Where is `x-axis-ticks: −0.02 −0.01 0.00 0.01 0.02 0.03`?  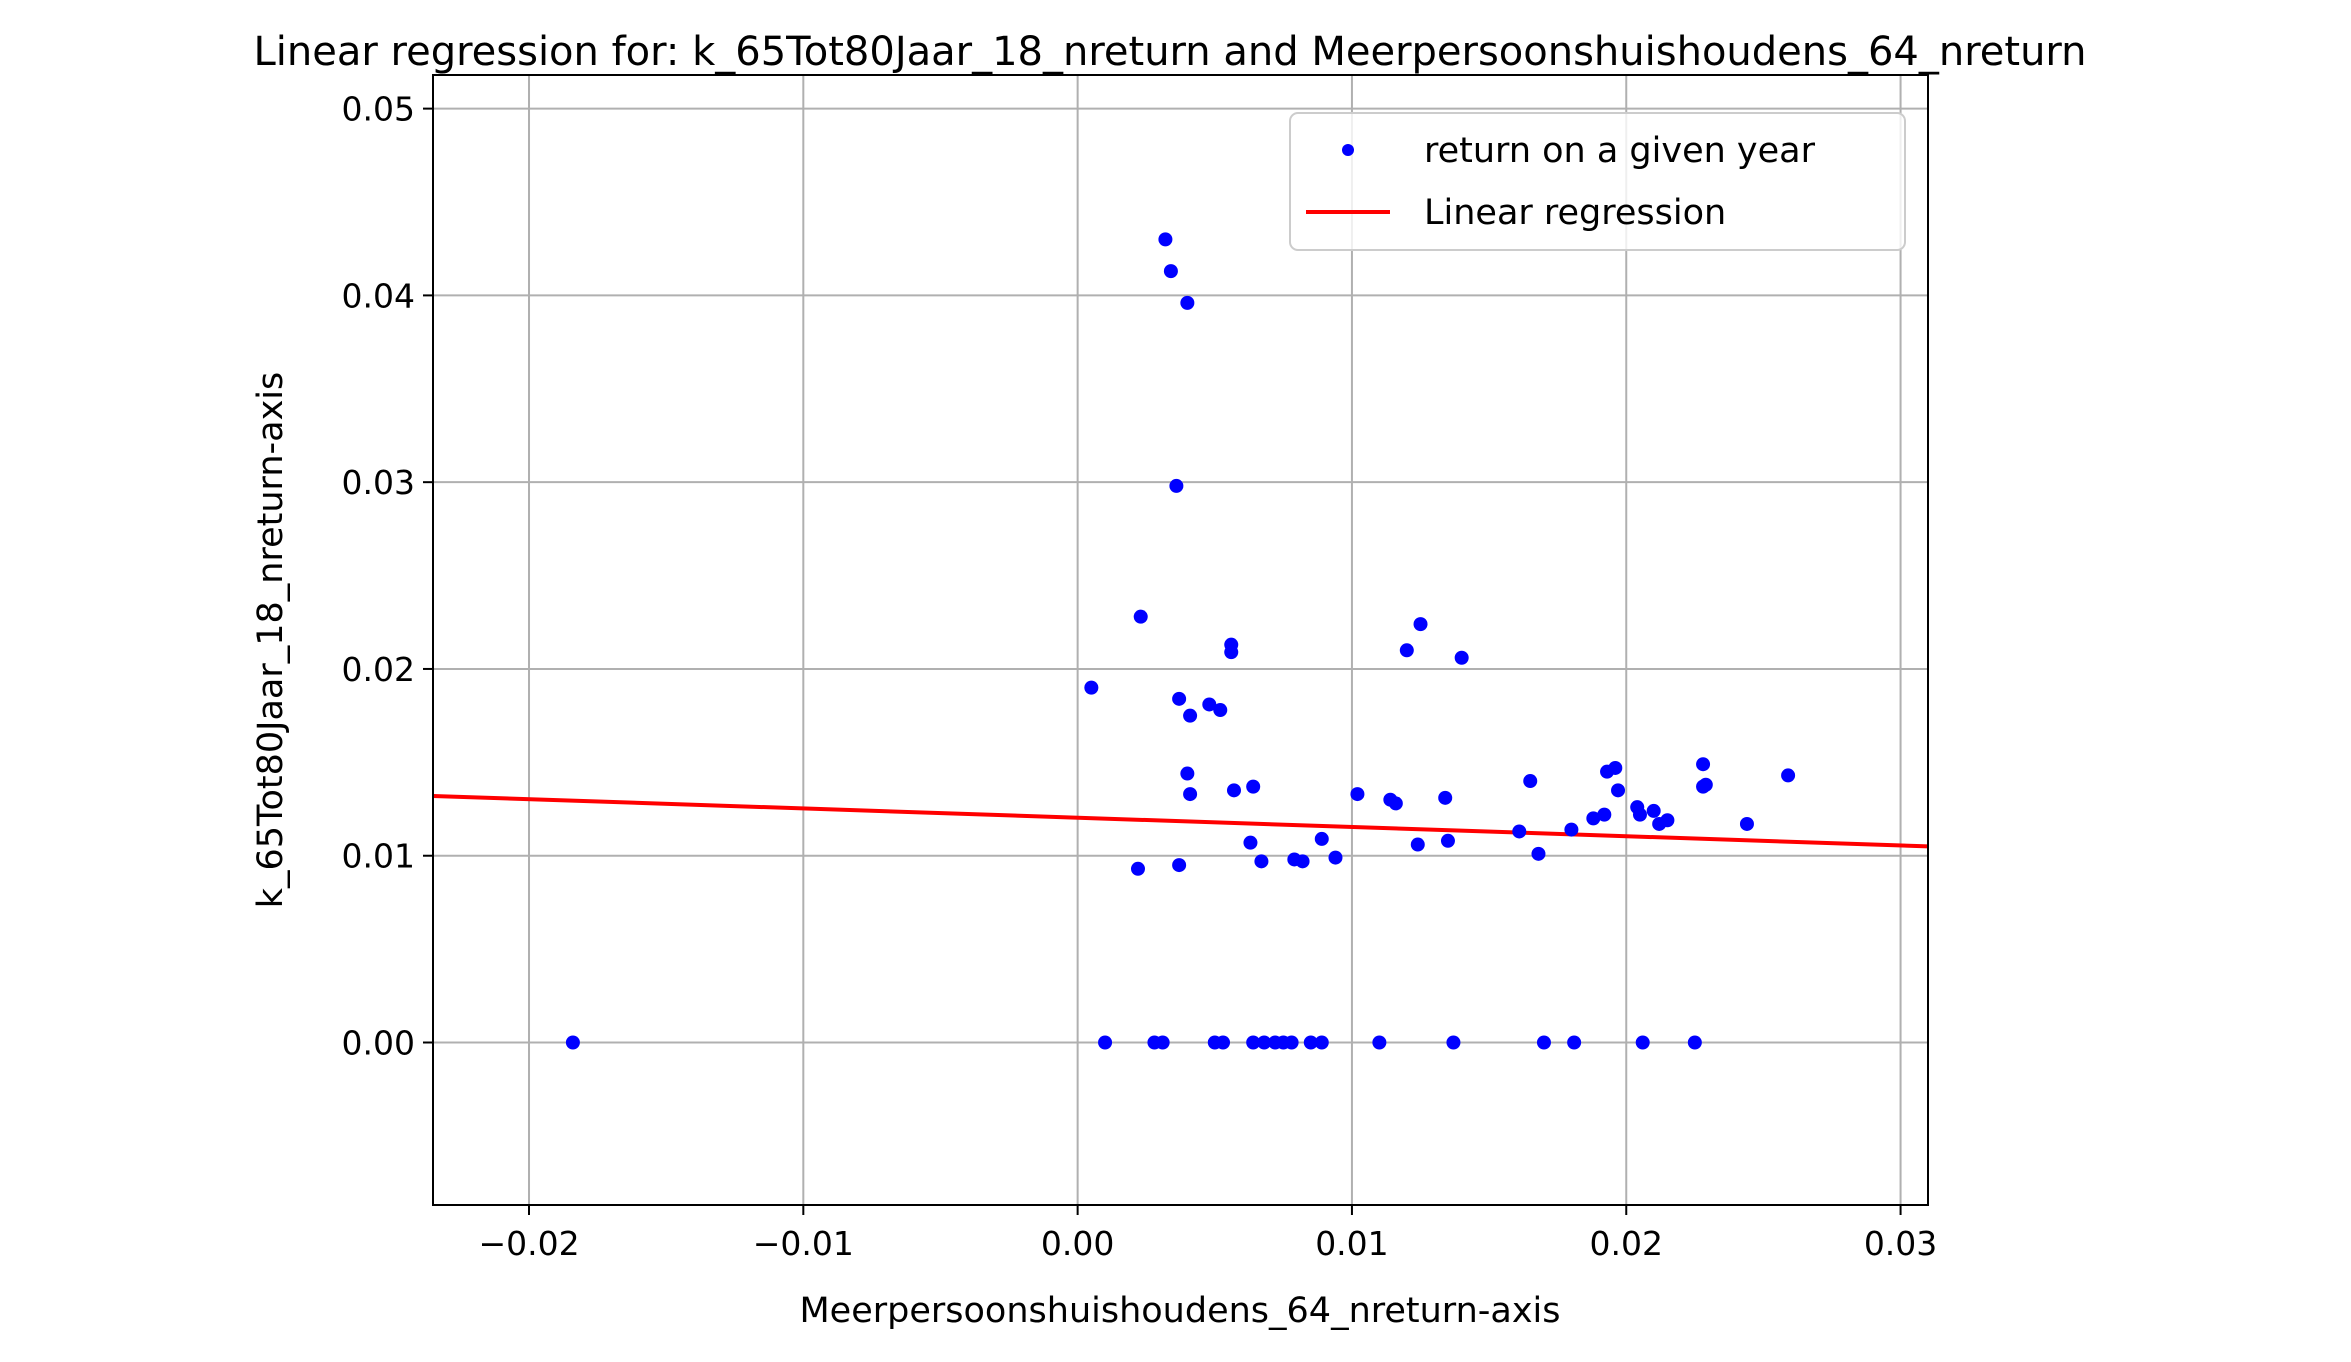
x-axis-ticks: −0.02 −0.01 0.00 0.01 0.02 0.03 is located at coordinates (1207, 1234).